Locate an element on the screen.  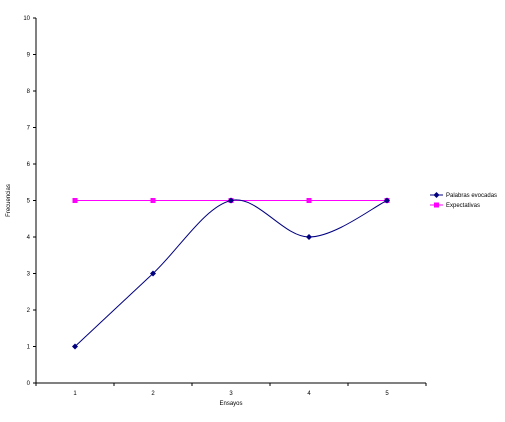
y-tick-label: 3 is located at coordinates (29, 275).